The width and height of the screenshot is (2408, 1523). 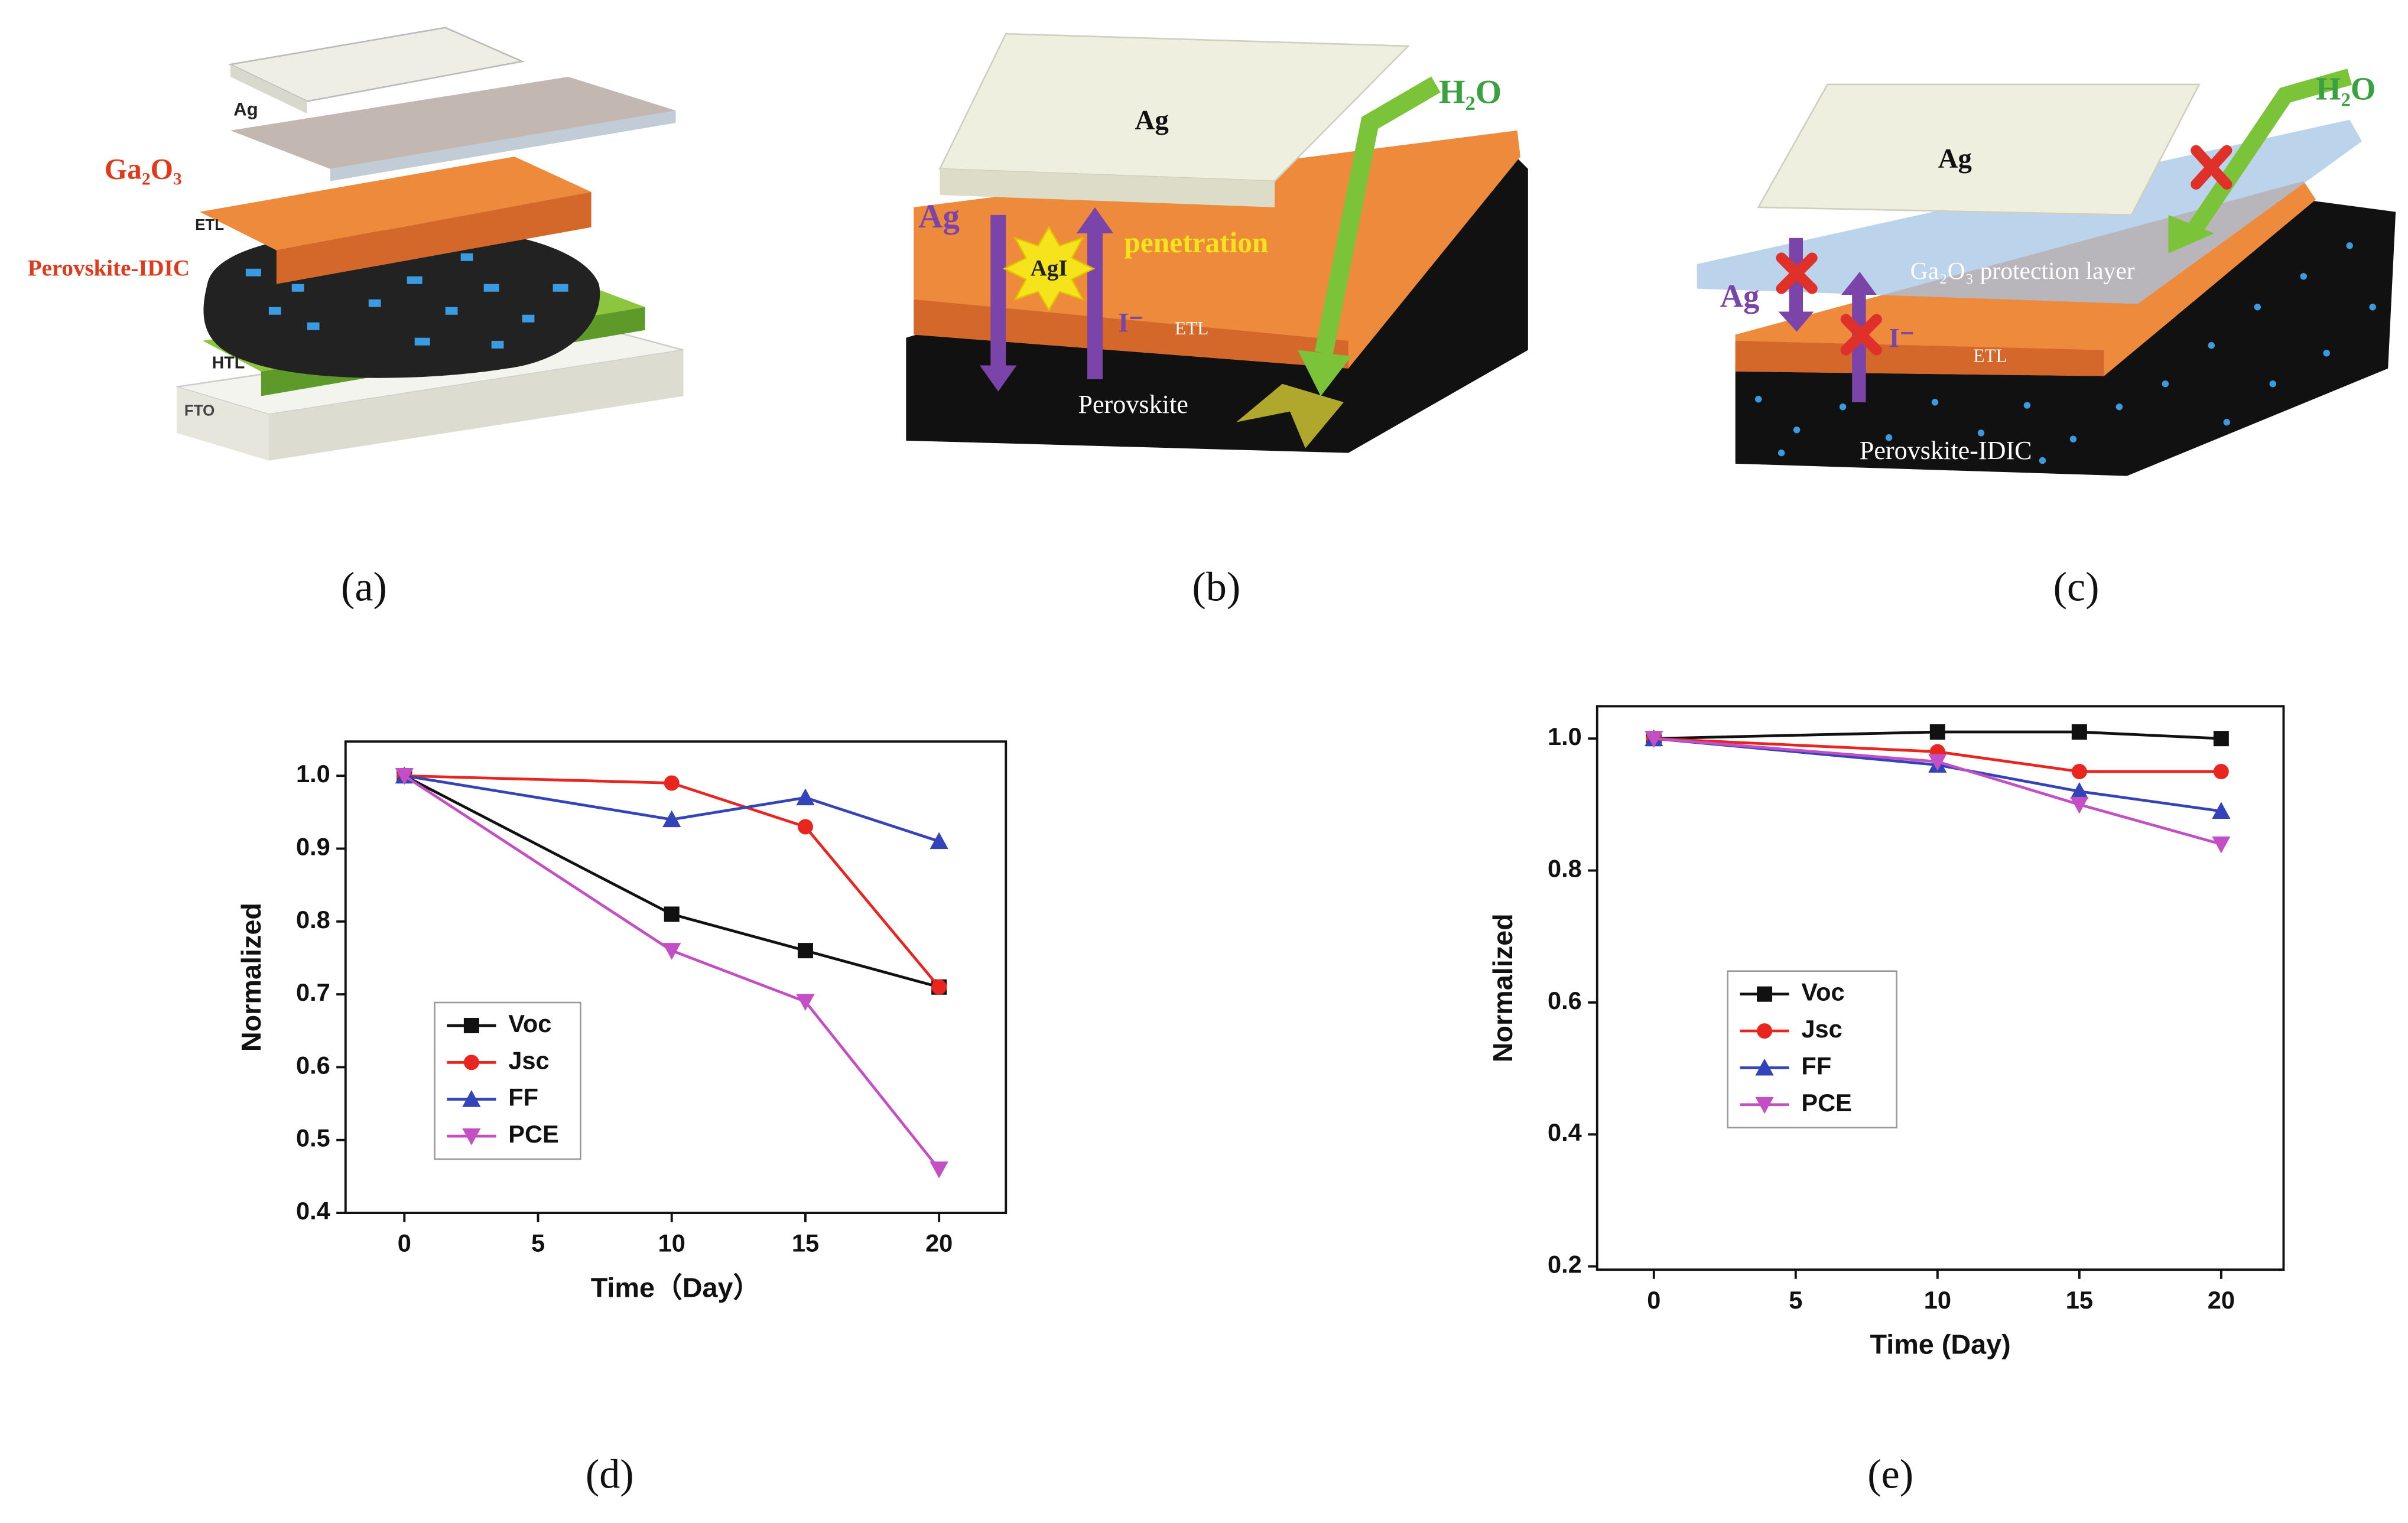 What do you see at coordinates (1196, 243) in the screenshot?
I see `label-penetration: penetration` at bounding box center [1196, 243].